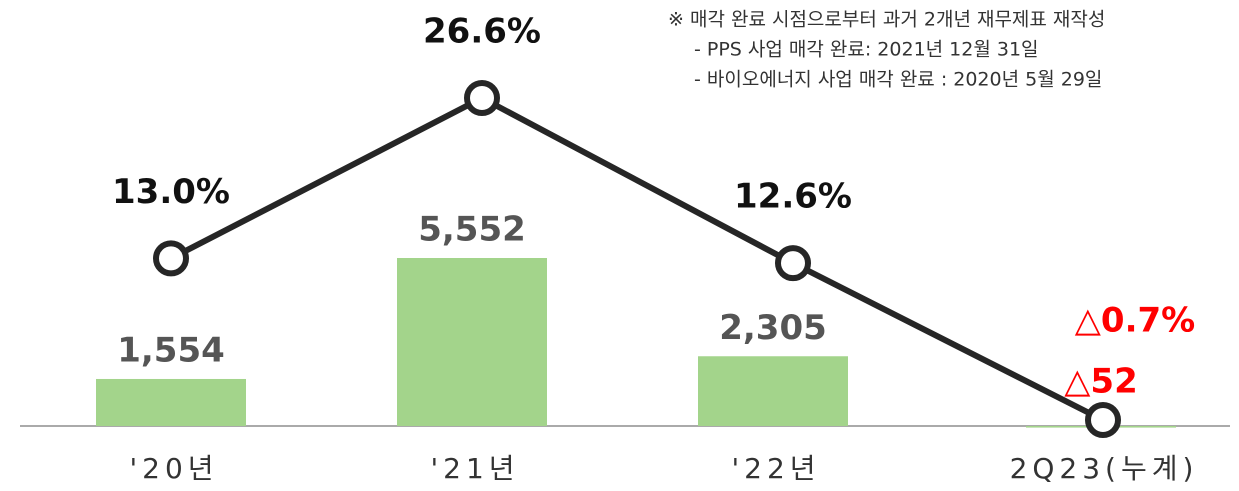 This screenshot has height=491, width=1239. I want to click on note: ※ 매각 완료 시점으로부터 과거 2개년 재무제표 재작성, so click(886, 20).